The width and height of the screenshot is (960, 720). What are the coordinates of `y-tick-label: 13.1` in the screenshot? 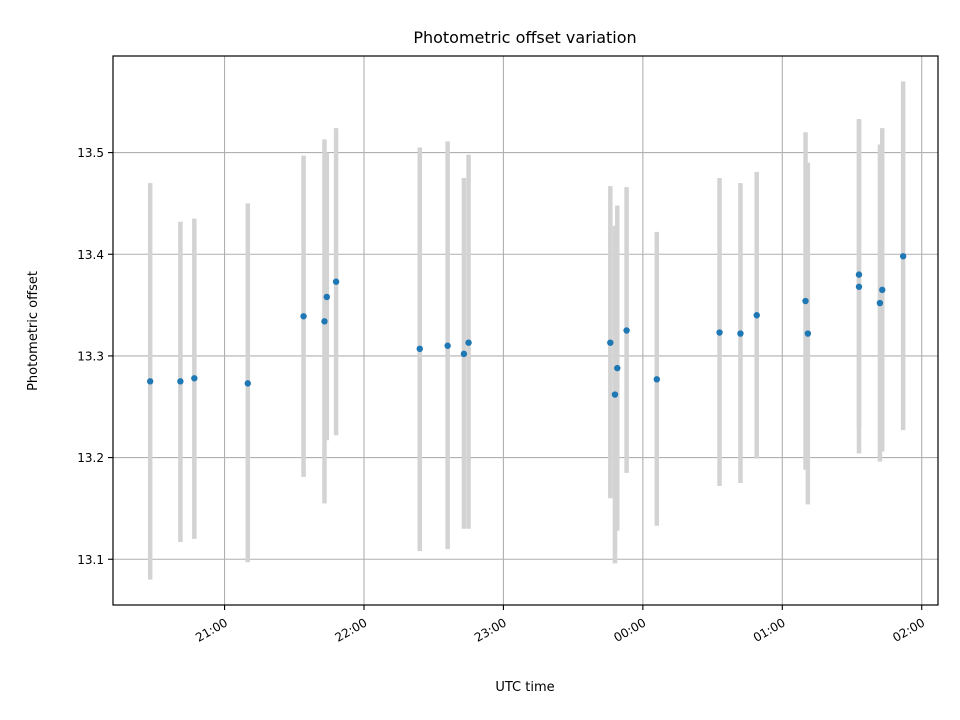 It's located at (90, 560).